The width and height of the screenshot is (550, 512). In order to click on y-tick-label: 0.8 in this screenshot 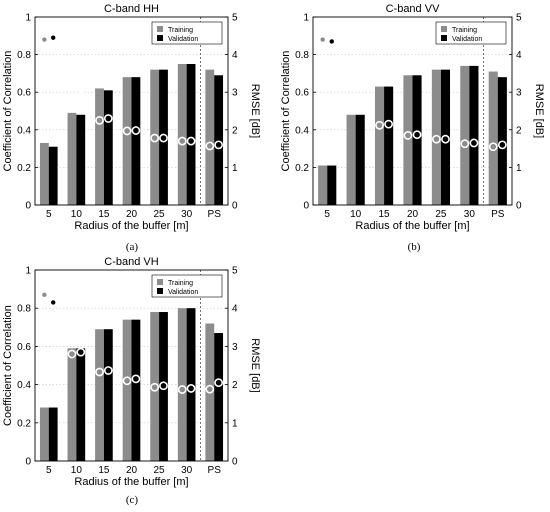, I will do `click(24, 55)`.